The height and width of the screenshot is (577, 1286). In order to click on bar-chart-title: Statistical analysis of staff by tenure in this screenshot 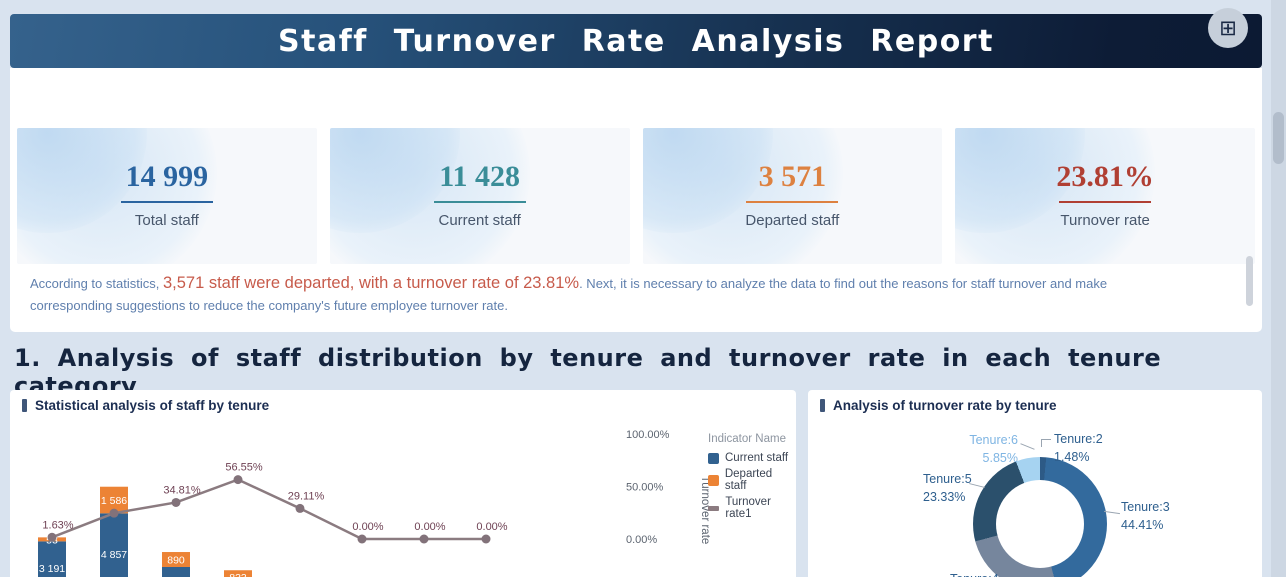, I will do `click(152, 405)`.